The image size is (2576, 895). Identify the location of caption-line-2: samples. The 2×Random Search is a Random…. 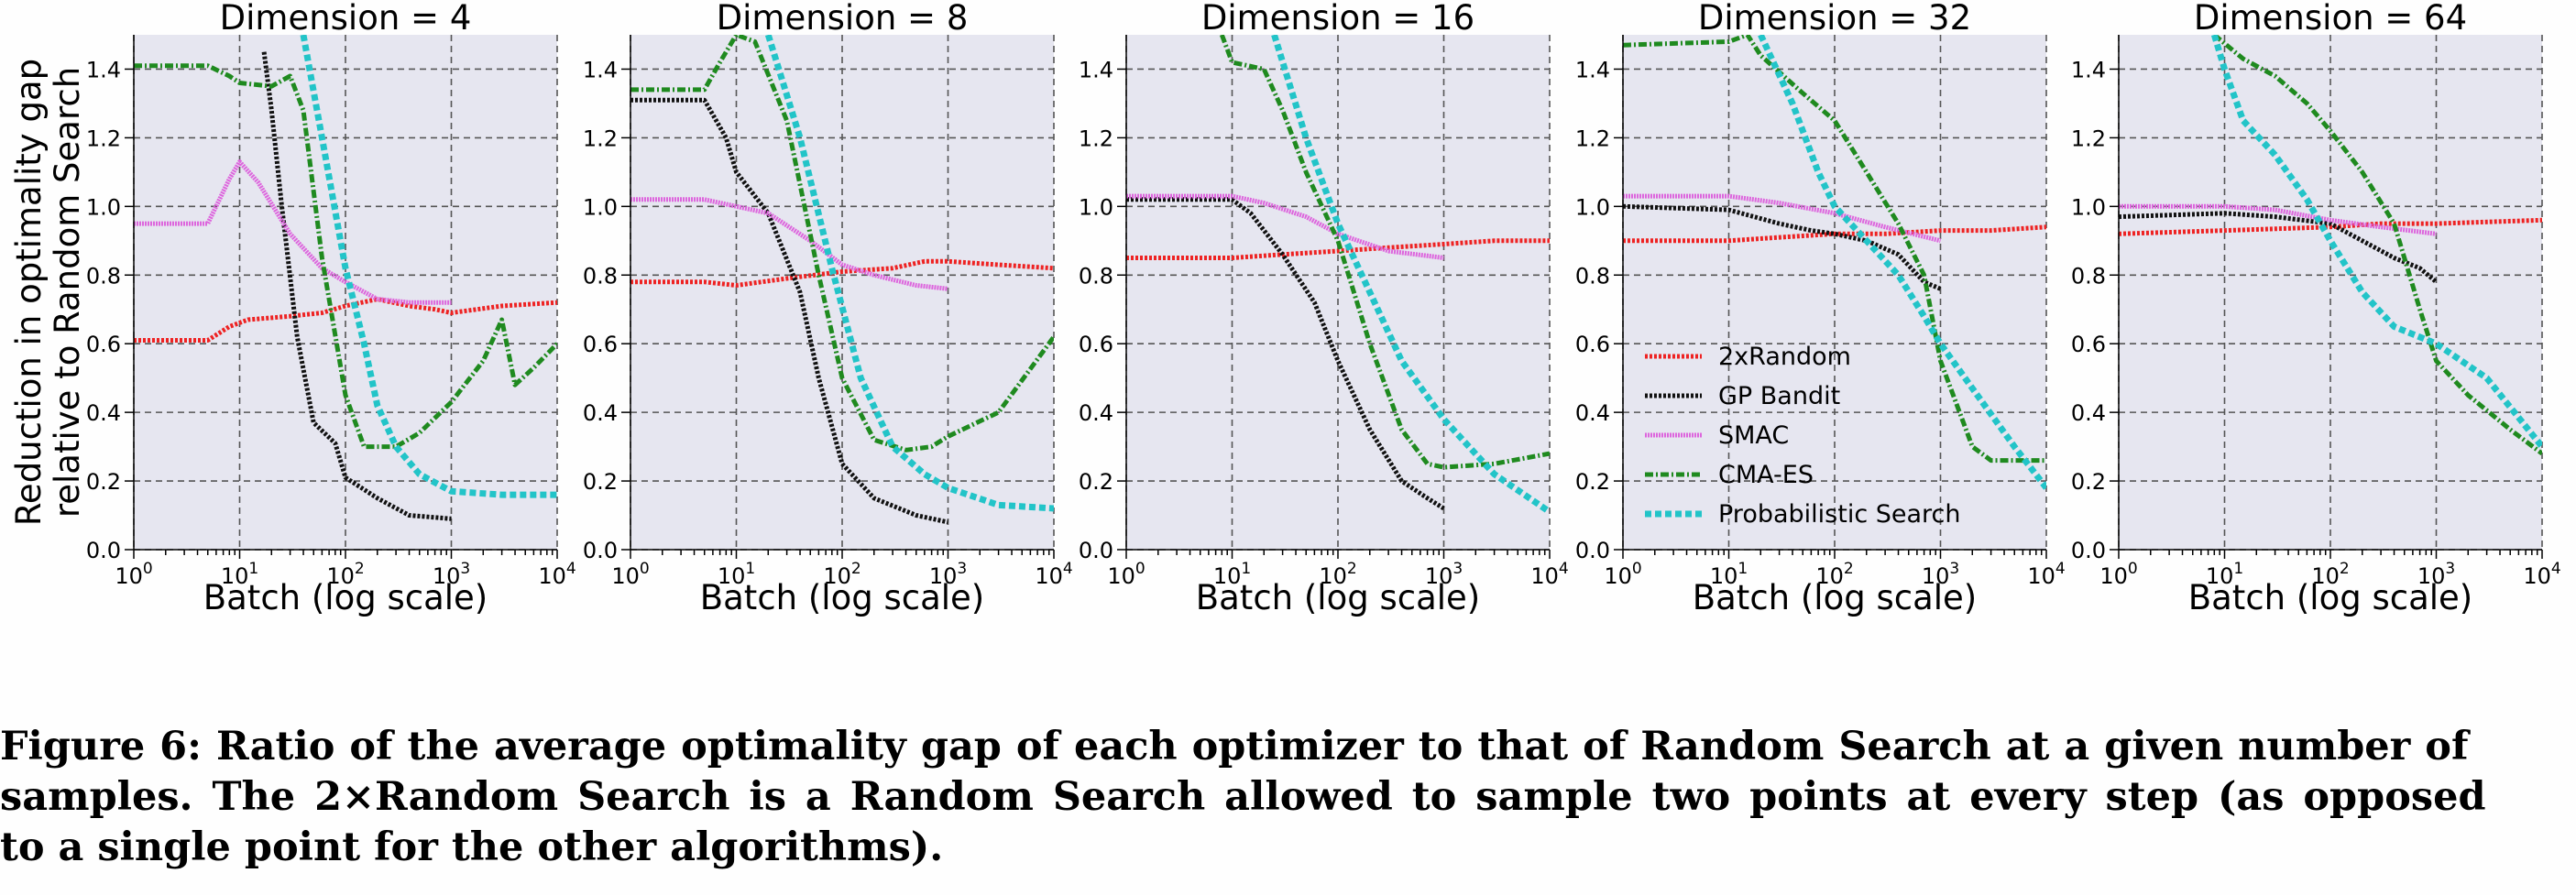
(1243, 797).